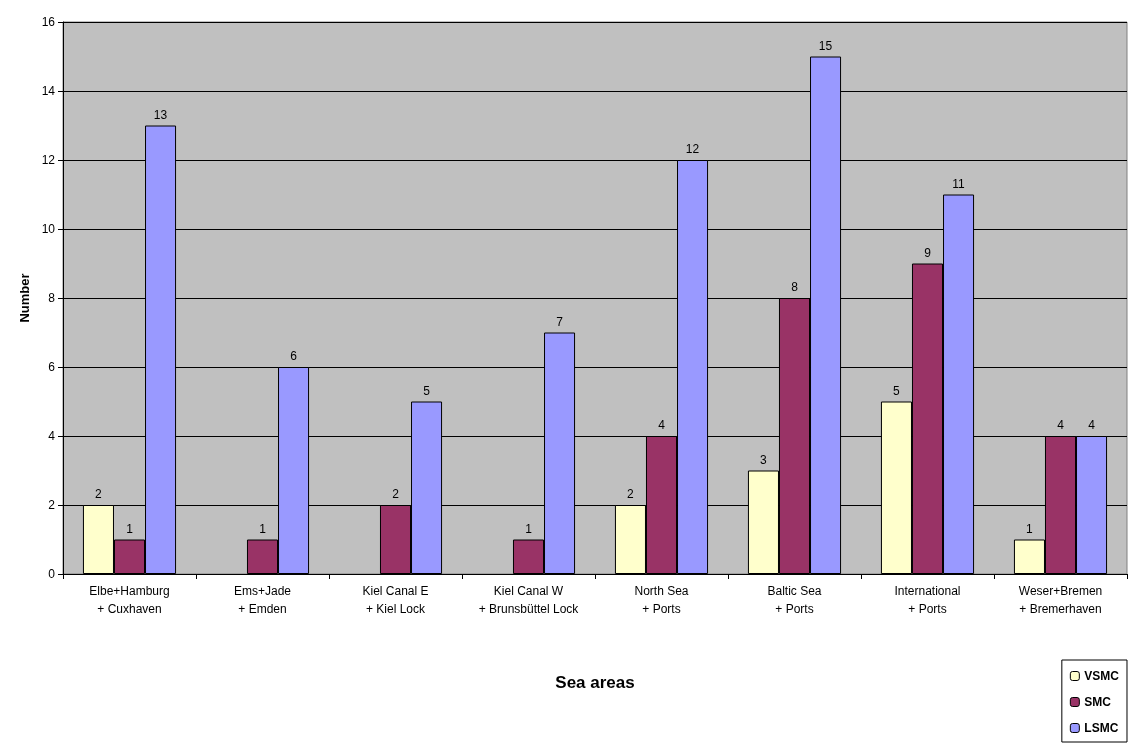 This screenshot has width=1143, height=756. Describe the element at coordinates (48, 22) in the screenshot. I see `y-tick-label: 16` at that location.